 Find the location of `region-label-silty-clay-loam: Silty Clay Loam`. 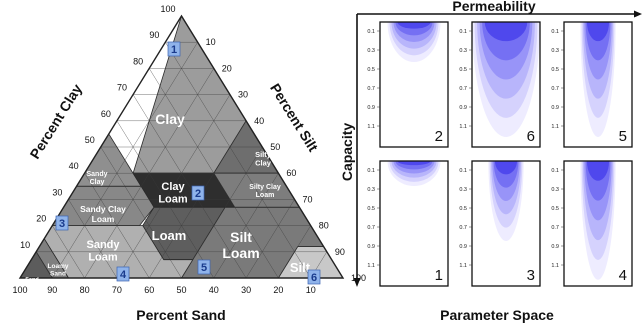

region-label-silty-clay-loam: Silty Clay Loam is located at coordinates (265, 191).